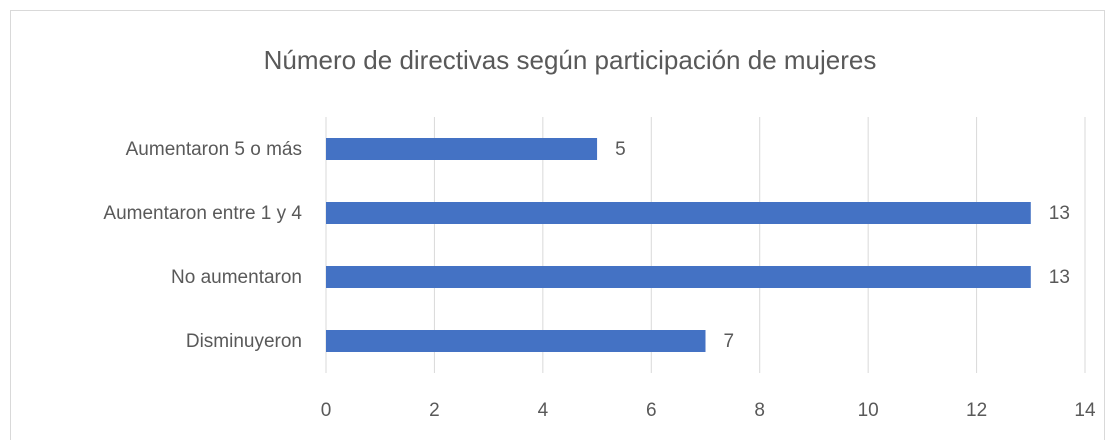  Describe the element at coordinates (868, 410) in the screenshot. I see `x-tick-label: 10` at that location.